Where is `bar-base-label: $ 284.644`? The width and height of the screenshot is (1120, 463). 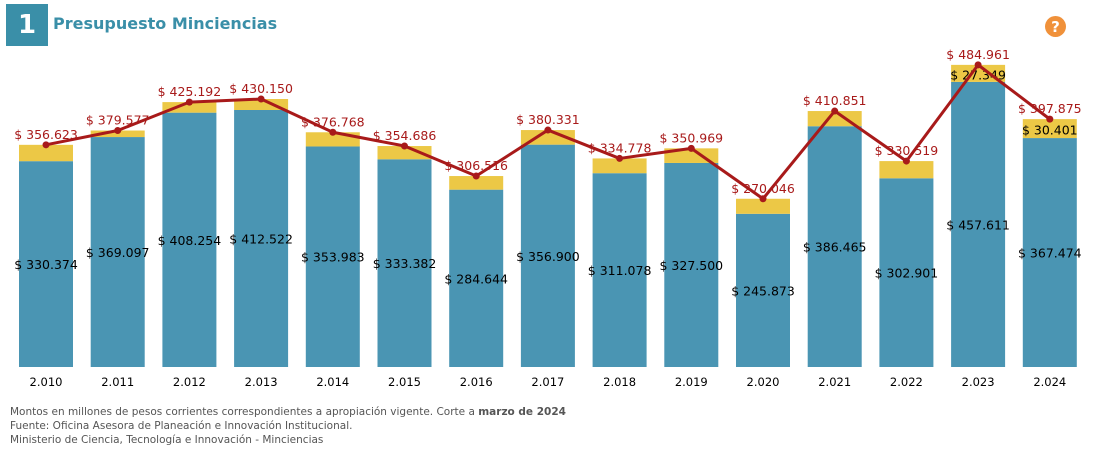
bar-base-label: $ 284.644 is located at coordinates (476, 278).